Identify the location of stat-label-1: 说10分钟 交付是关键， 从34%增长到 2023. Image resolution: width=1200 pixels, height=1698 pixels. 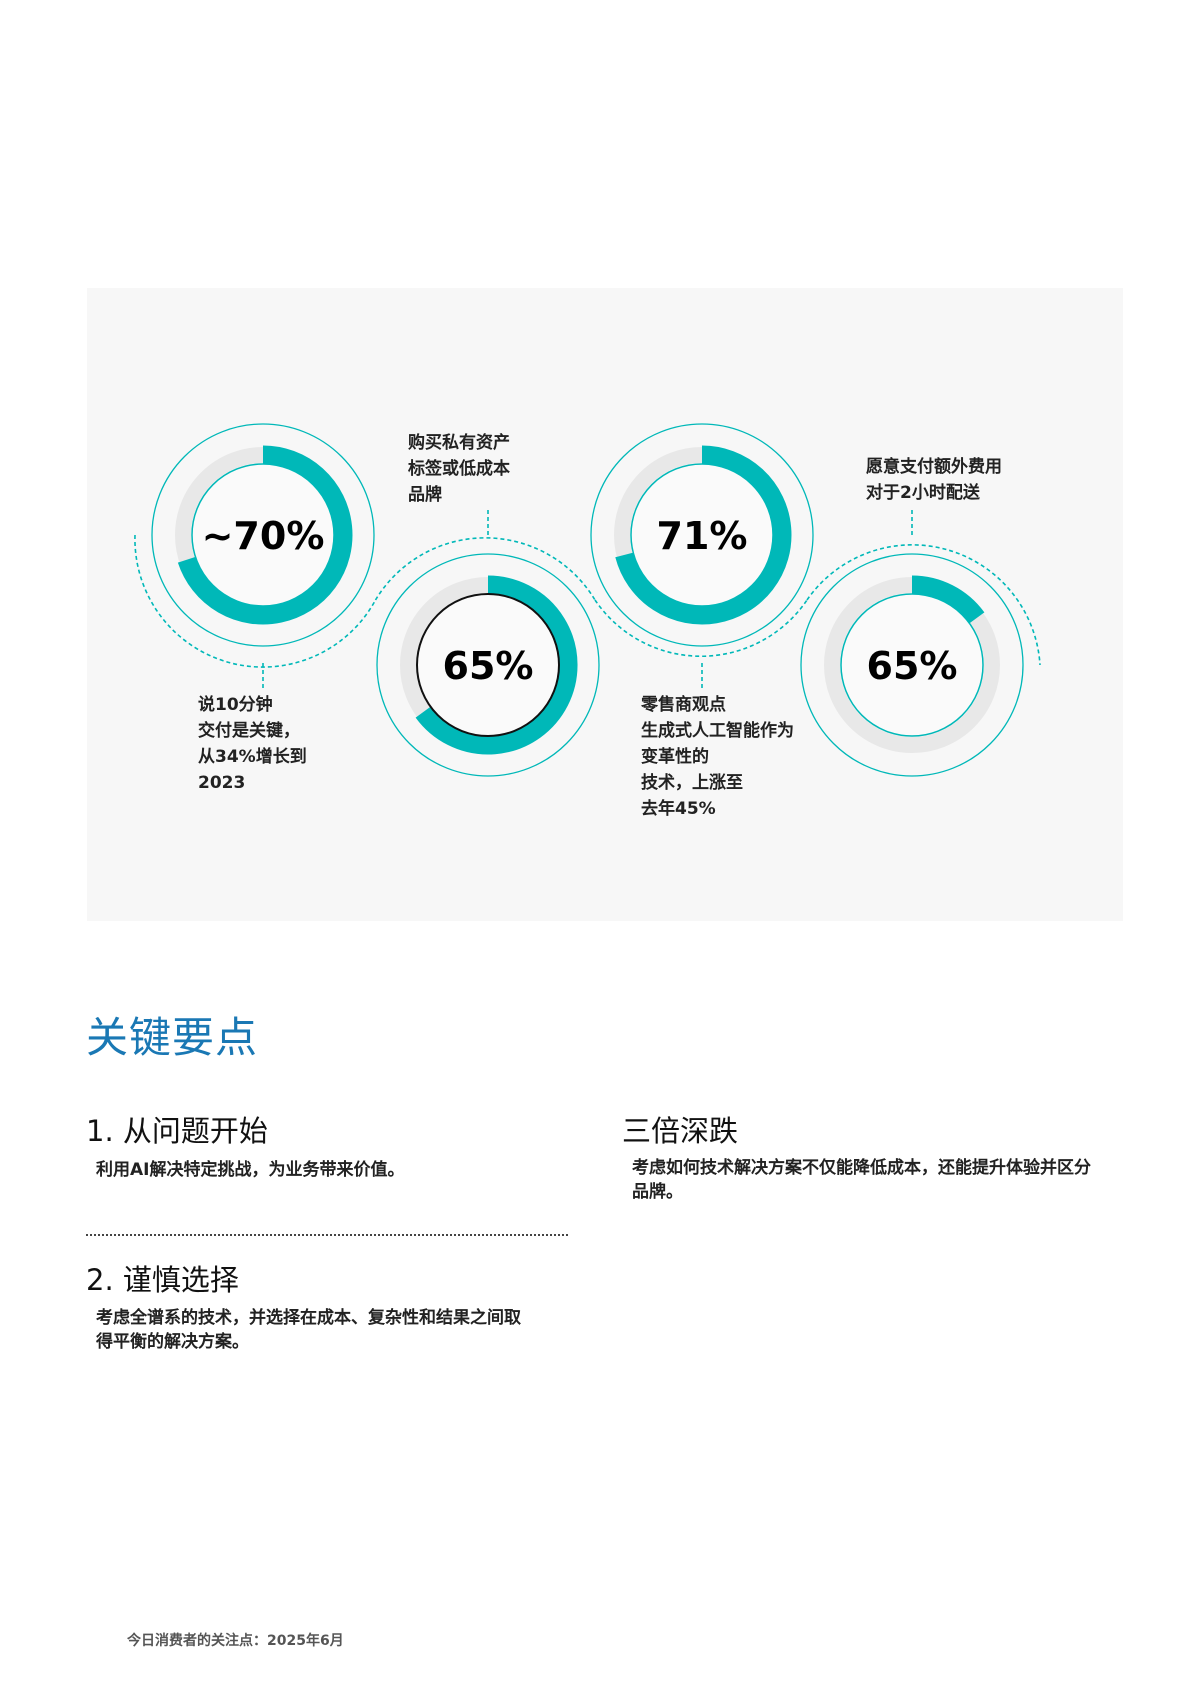
(252, 744).